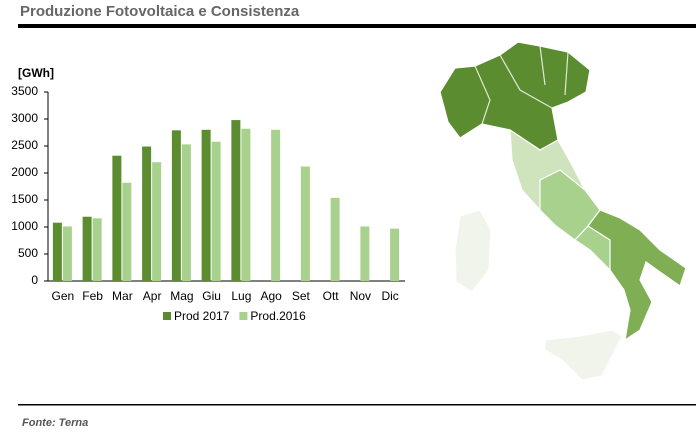  Describe the element at coordinates (24, 145) in the screenshot. I see `y-tick-label: 2500` at that location.